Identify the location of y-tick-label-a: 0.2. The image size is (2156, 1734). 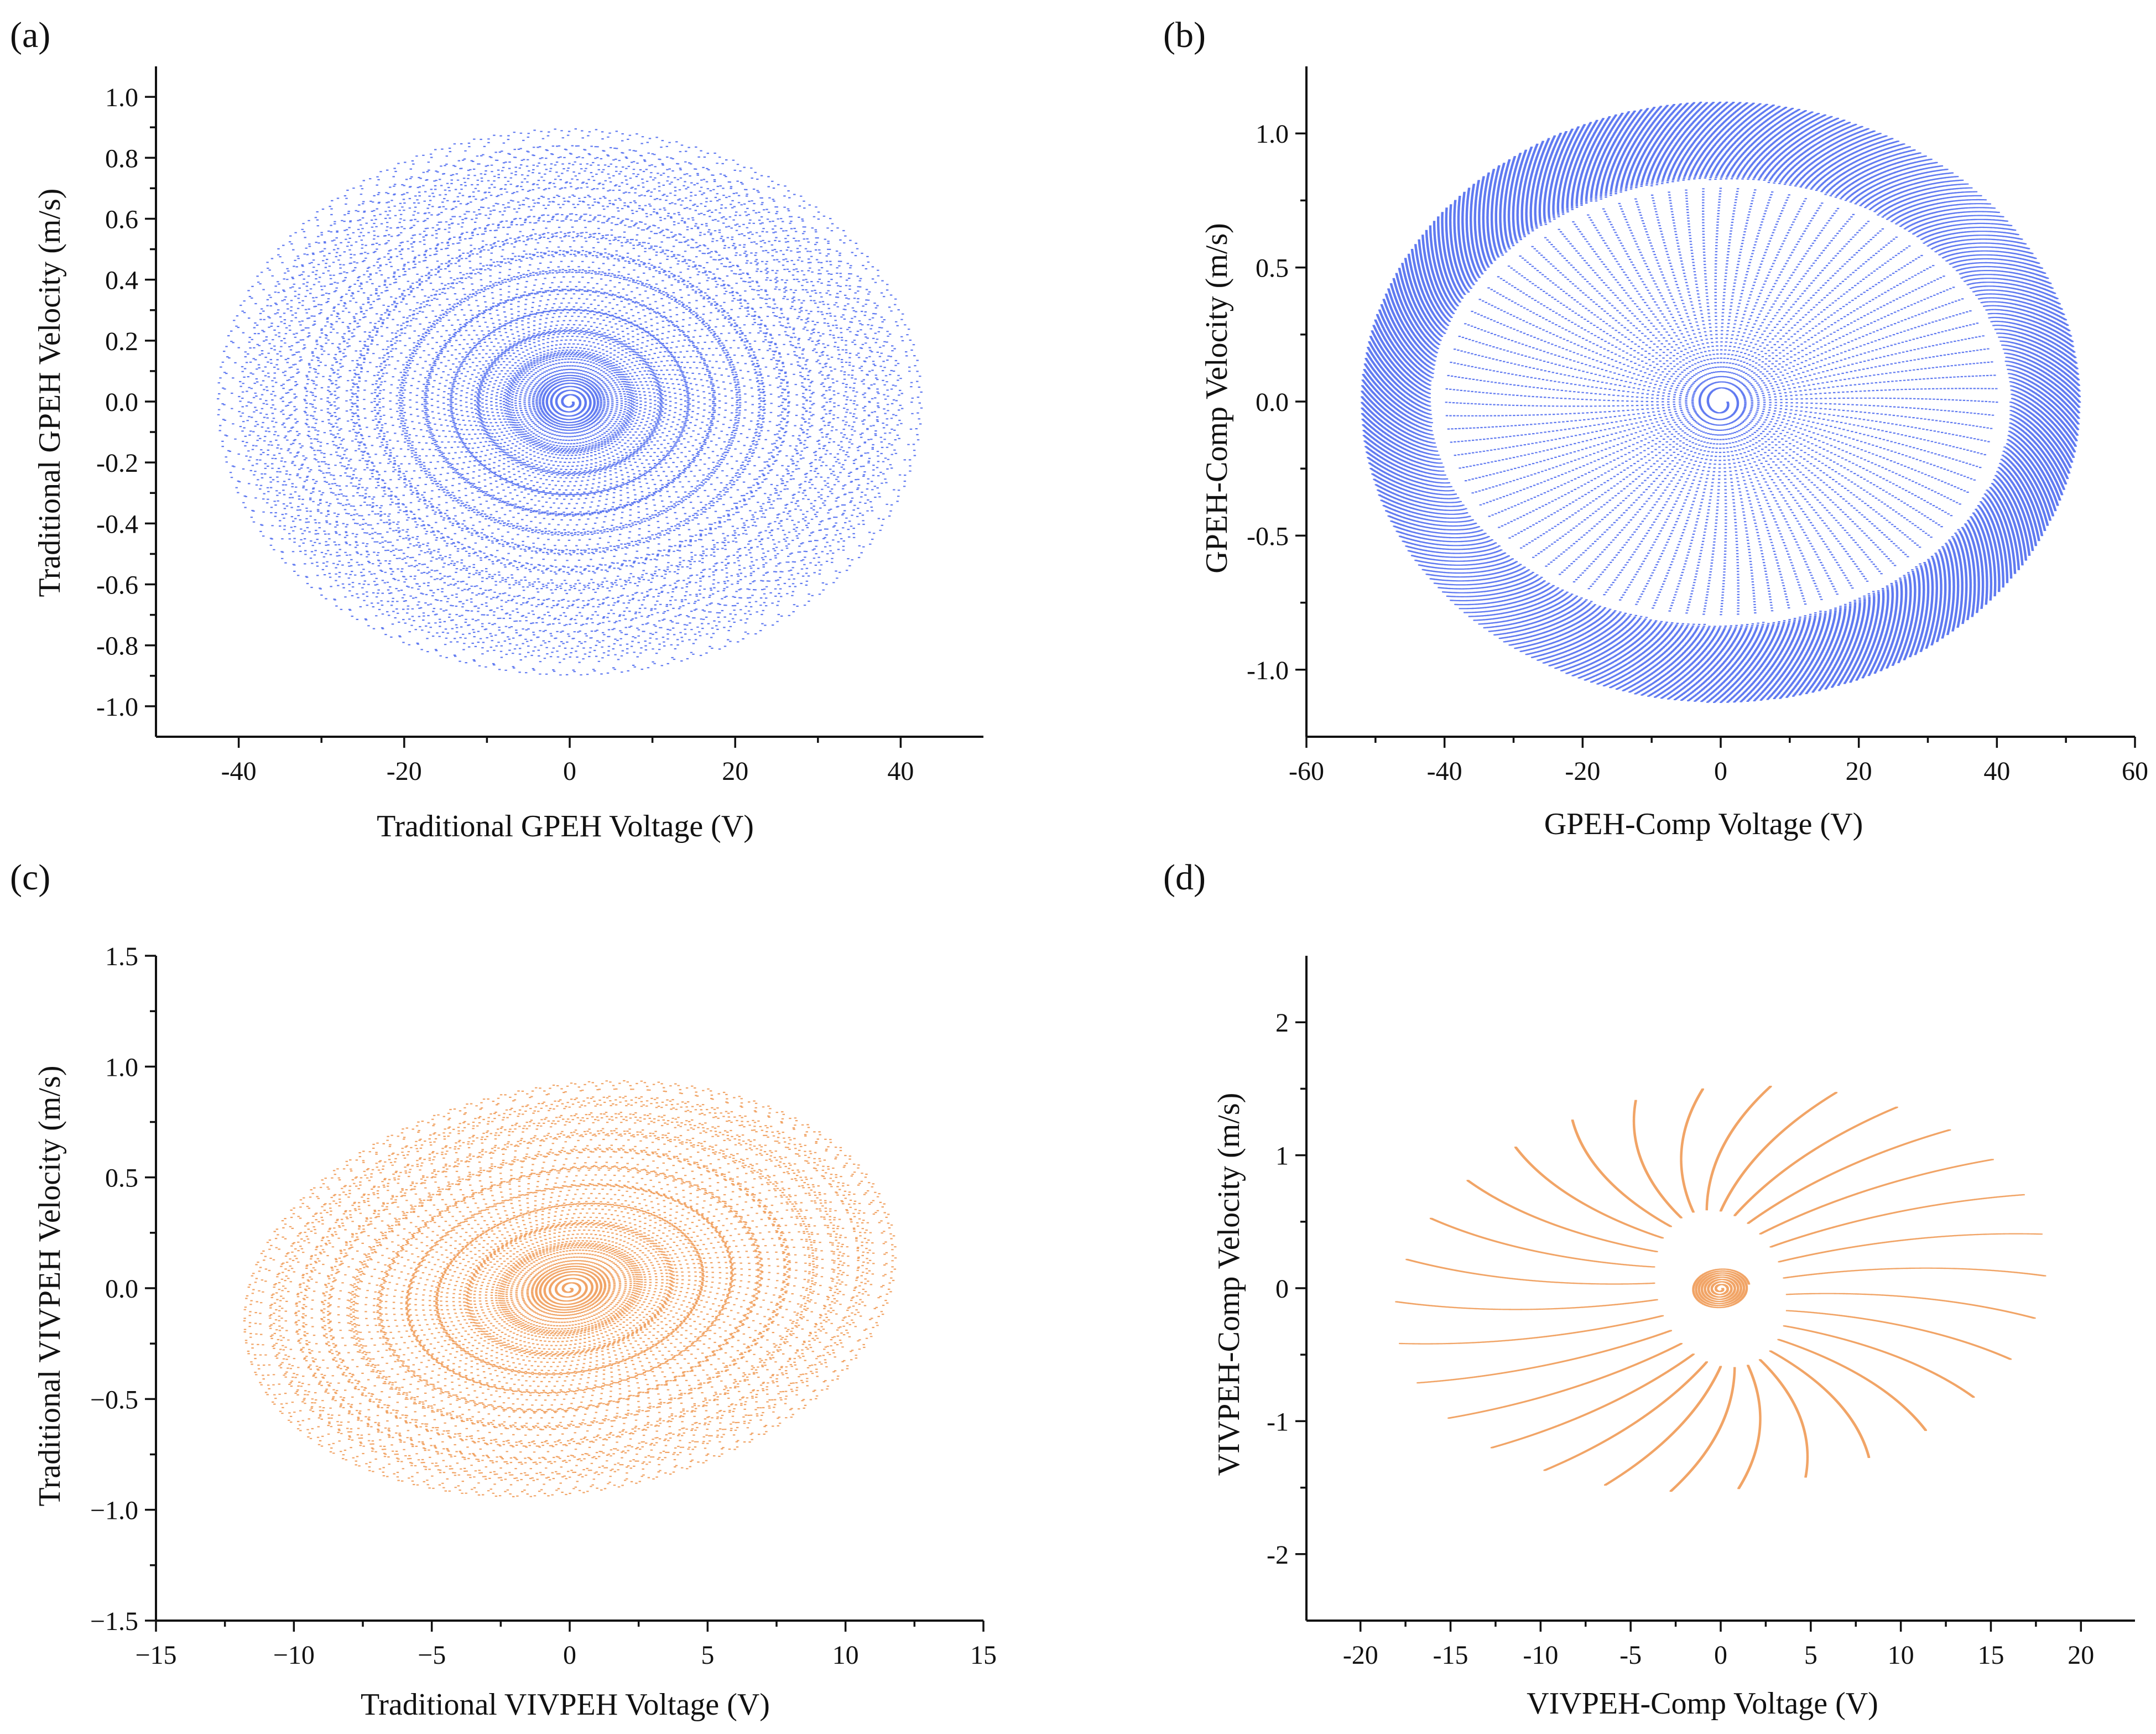
(121, 341).